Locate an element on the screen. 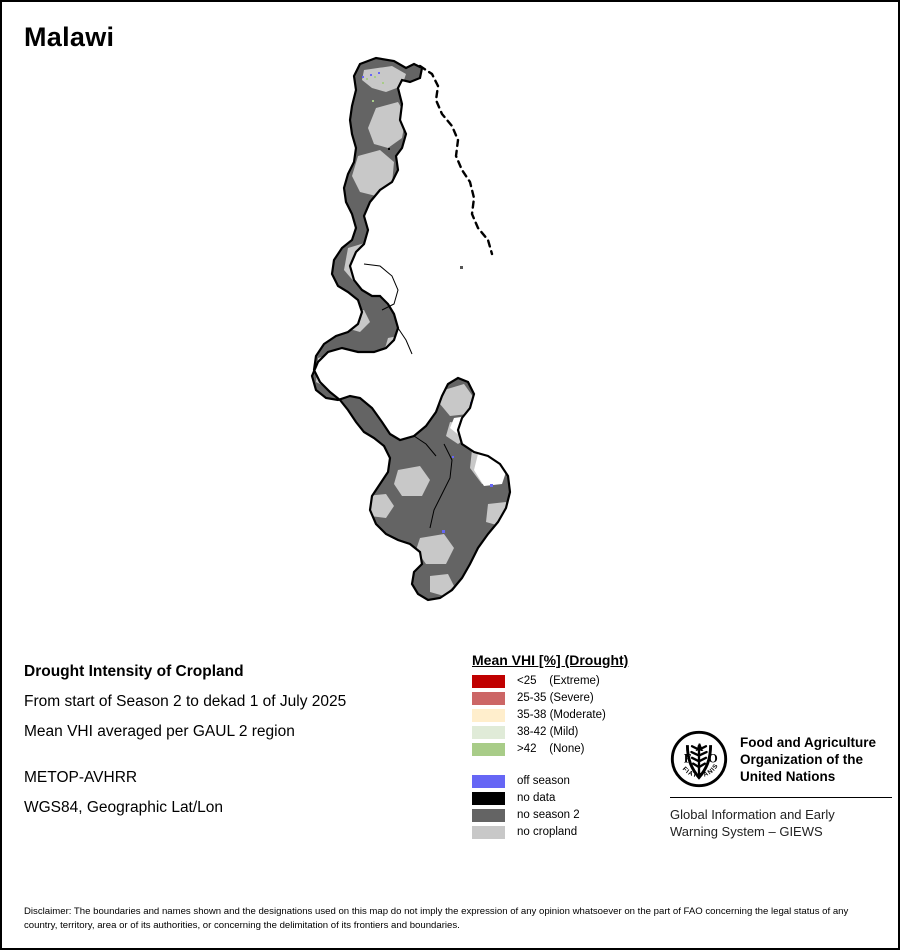 The width and height of the screenshot is (900, 950). legend-label-extreme: <25 (Extreme) is located at coordinates (558, 681).